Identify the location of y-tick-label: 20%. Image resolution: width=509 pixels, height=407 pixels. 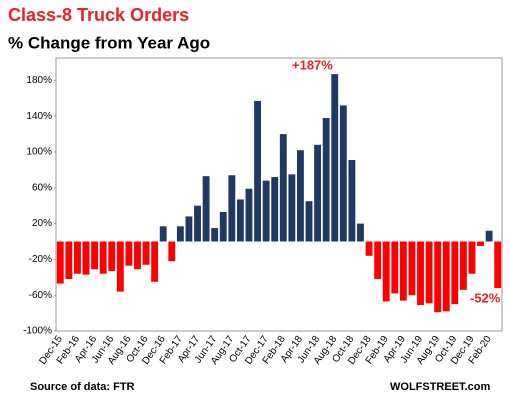
(42, 223).